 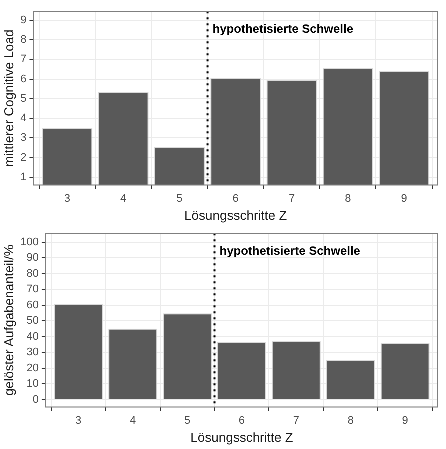 I want to click on y-tick-label: 4, so click(x=23, y=118).